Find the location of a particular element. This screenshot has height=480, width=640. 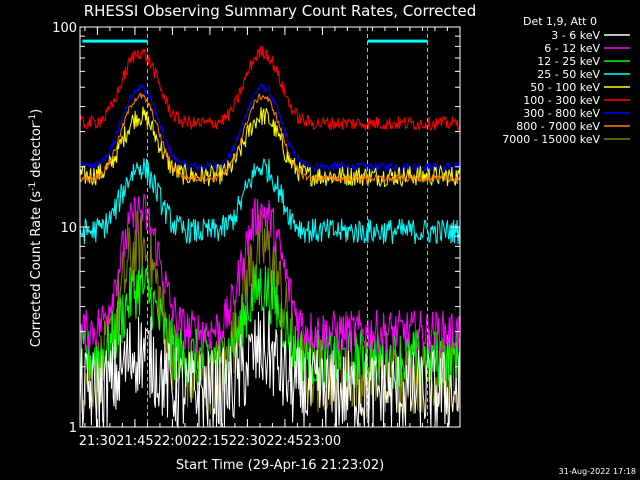

legend-label-7: 800 - 7000 keV is located at coordinates (558, 126).